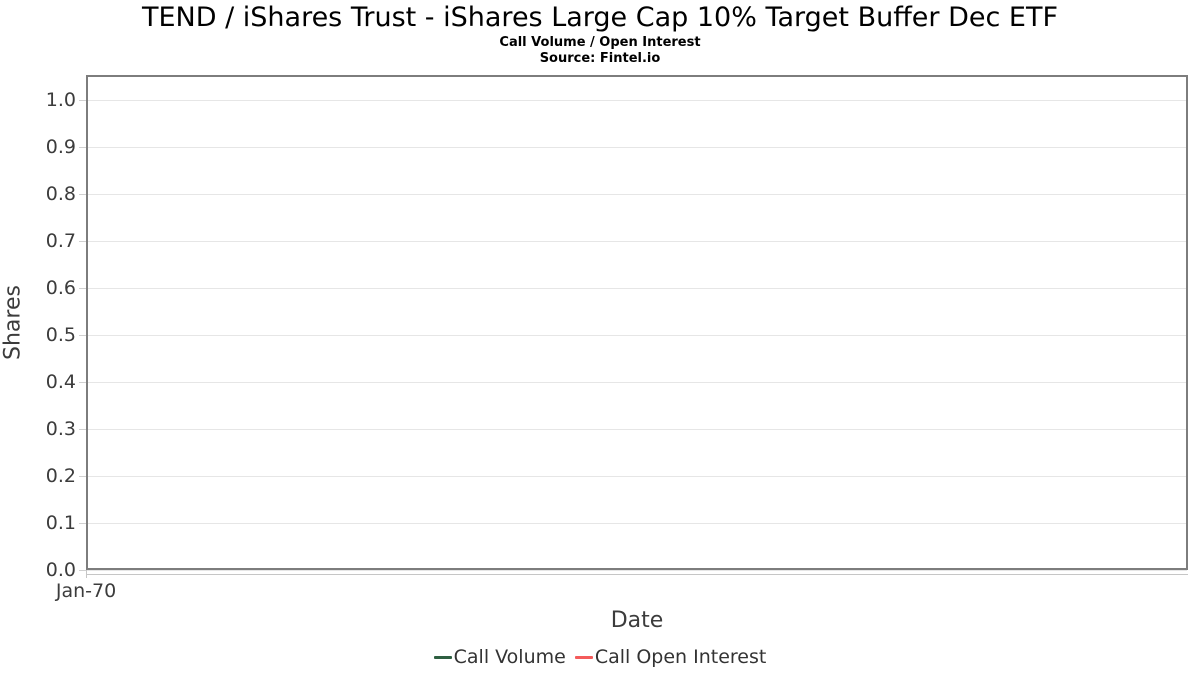  Describe the element at coordinates (86, 574) in the screenshot. I see `x-tick-mark` at that location.